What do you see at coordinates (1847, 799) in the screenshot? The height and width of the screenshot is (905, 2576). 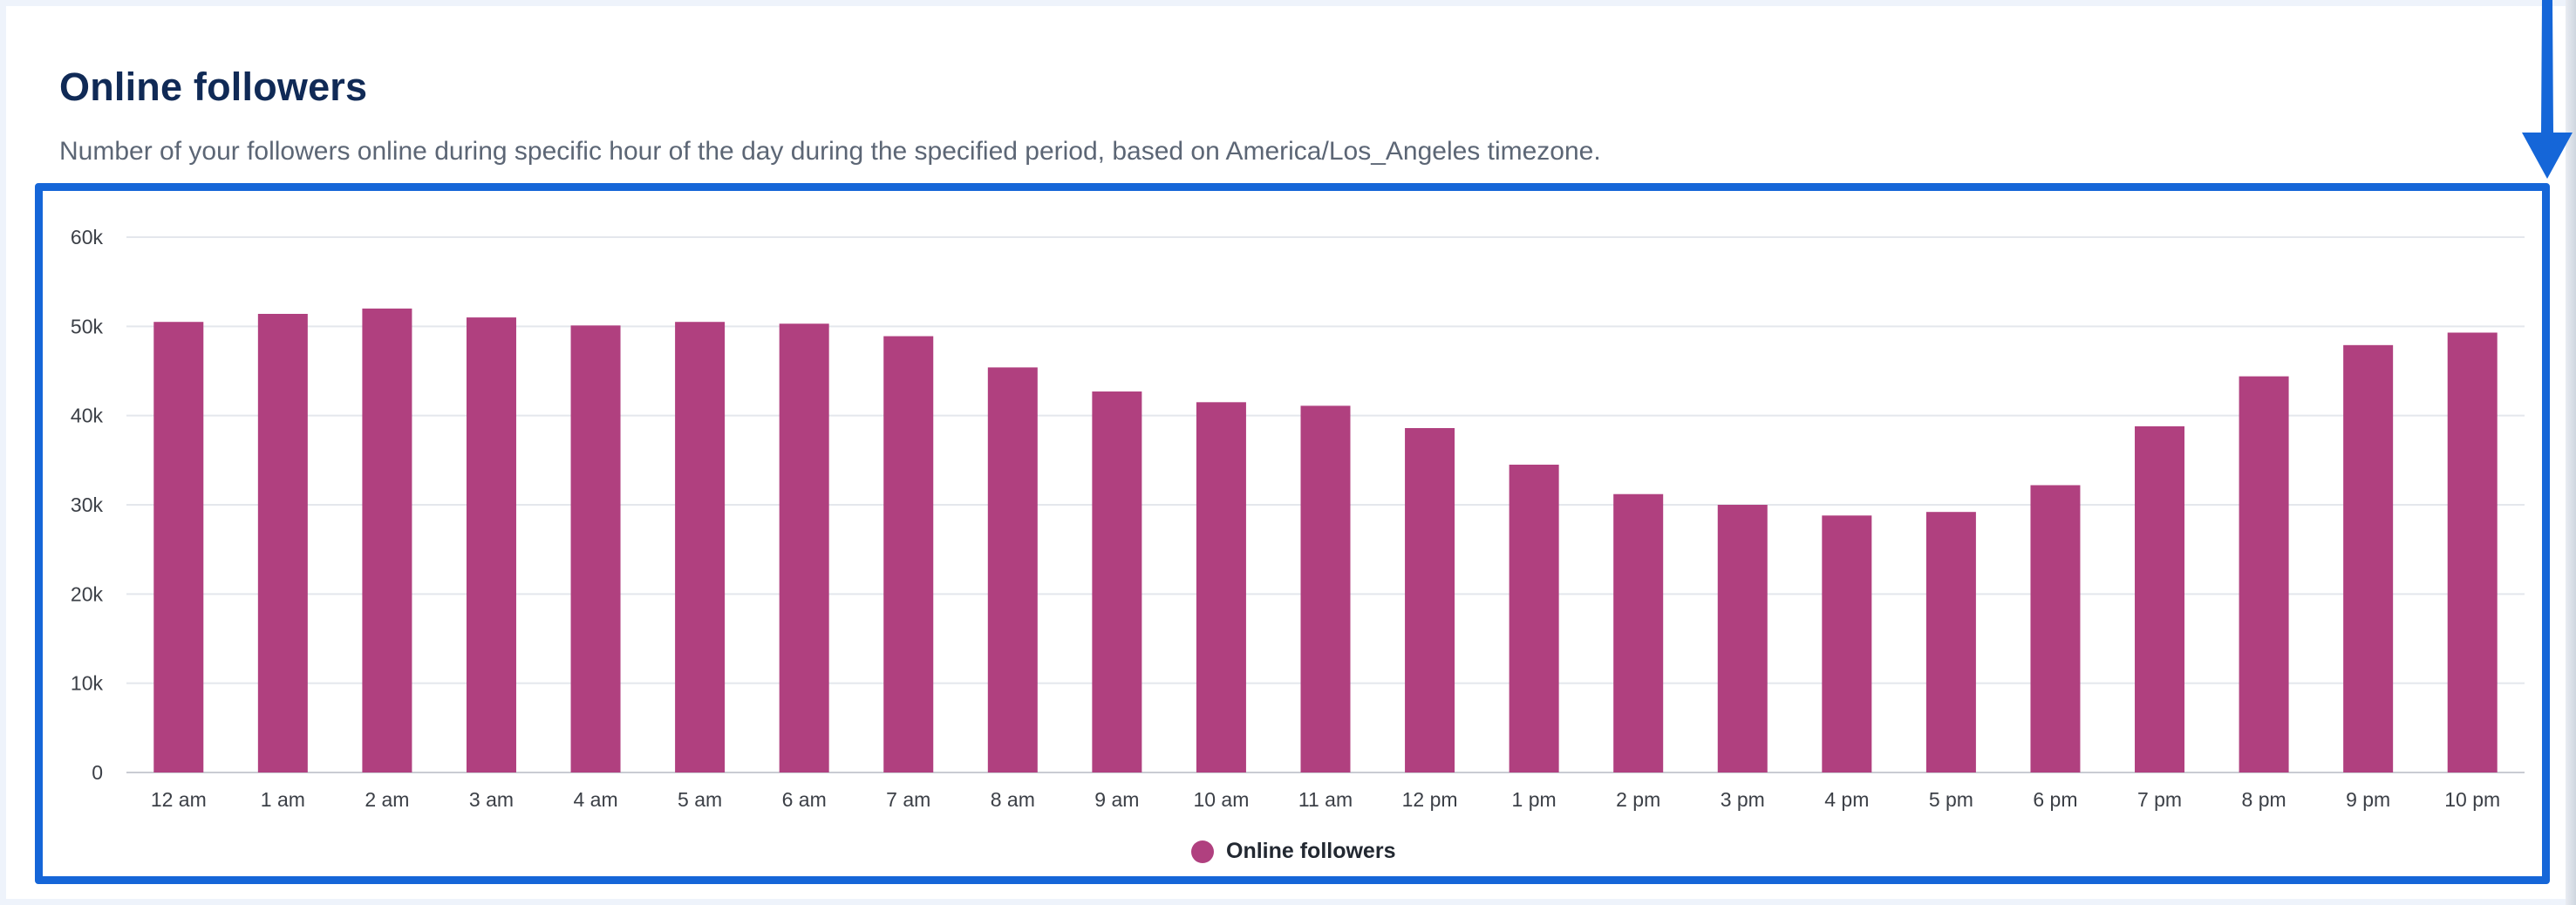 I see `x-tick-label: 4 pm` at bounding box center [1847, 799].